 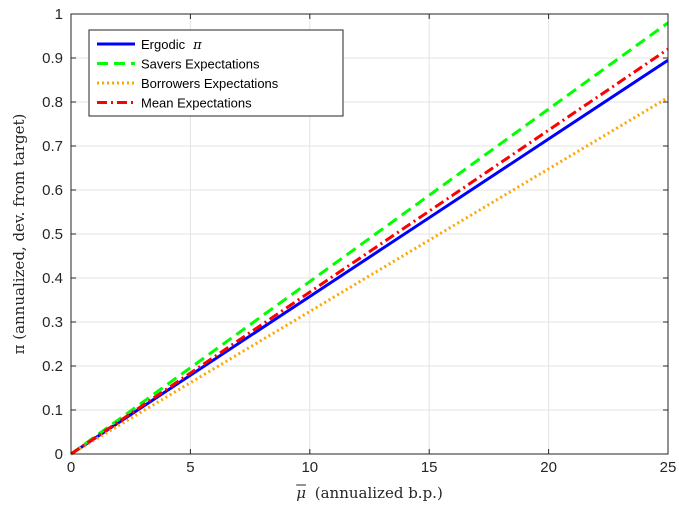 What do you see at coordinates (309, 467) in the screenshot?
I see `x-tick-label: 10` at bounding box center [309, 467].